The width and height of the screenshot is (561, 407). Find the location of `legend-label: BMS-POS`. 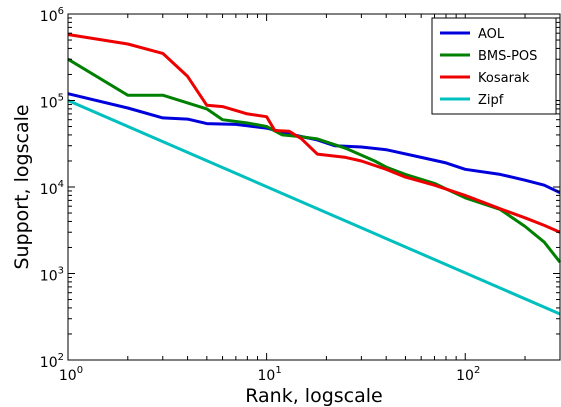

legend-label: BMS-POS is located at coordinates (507, 56).